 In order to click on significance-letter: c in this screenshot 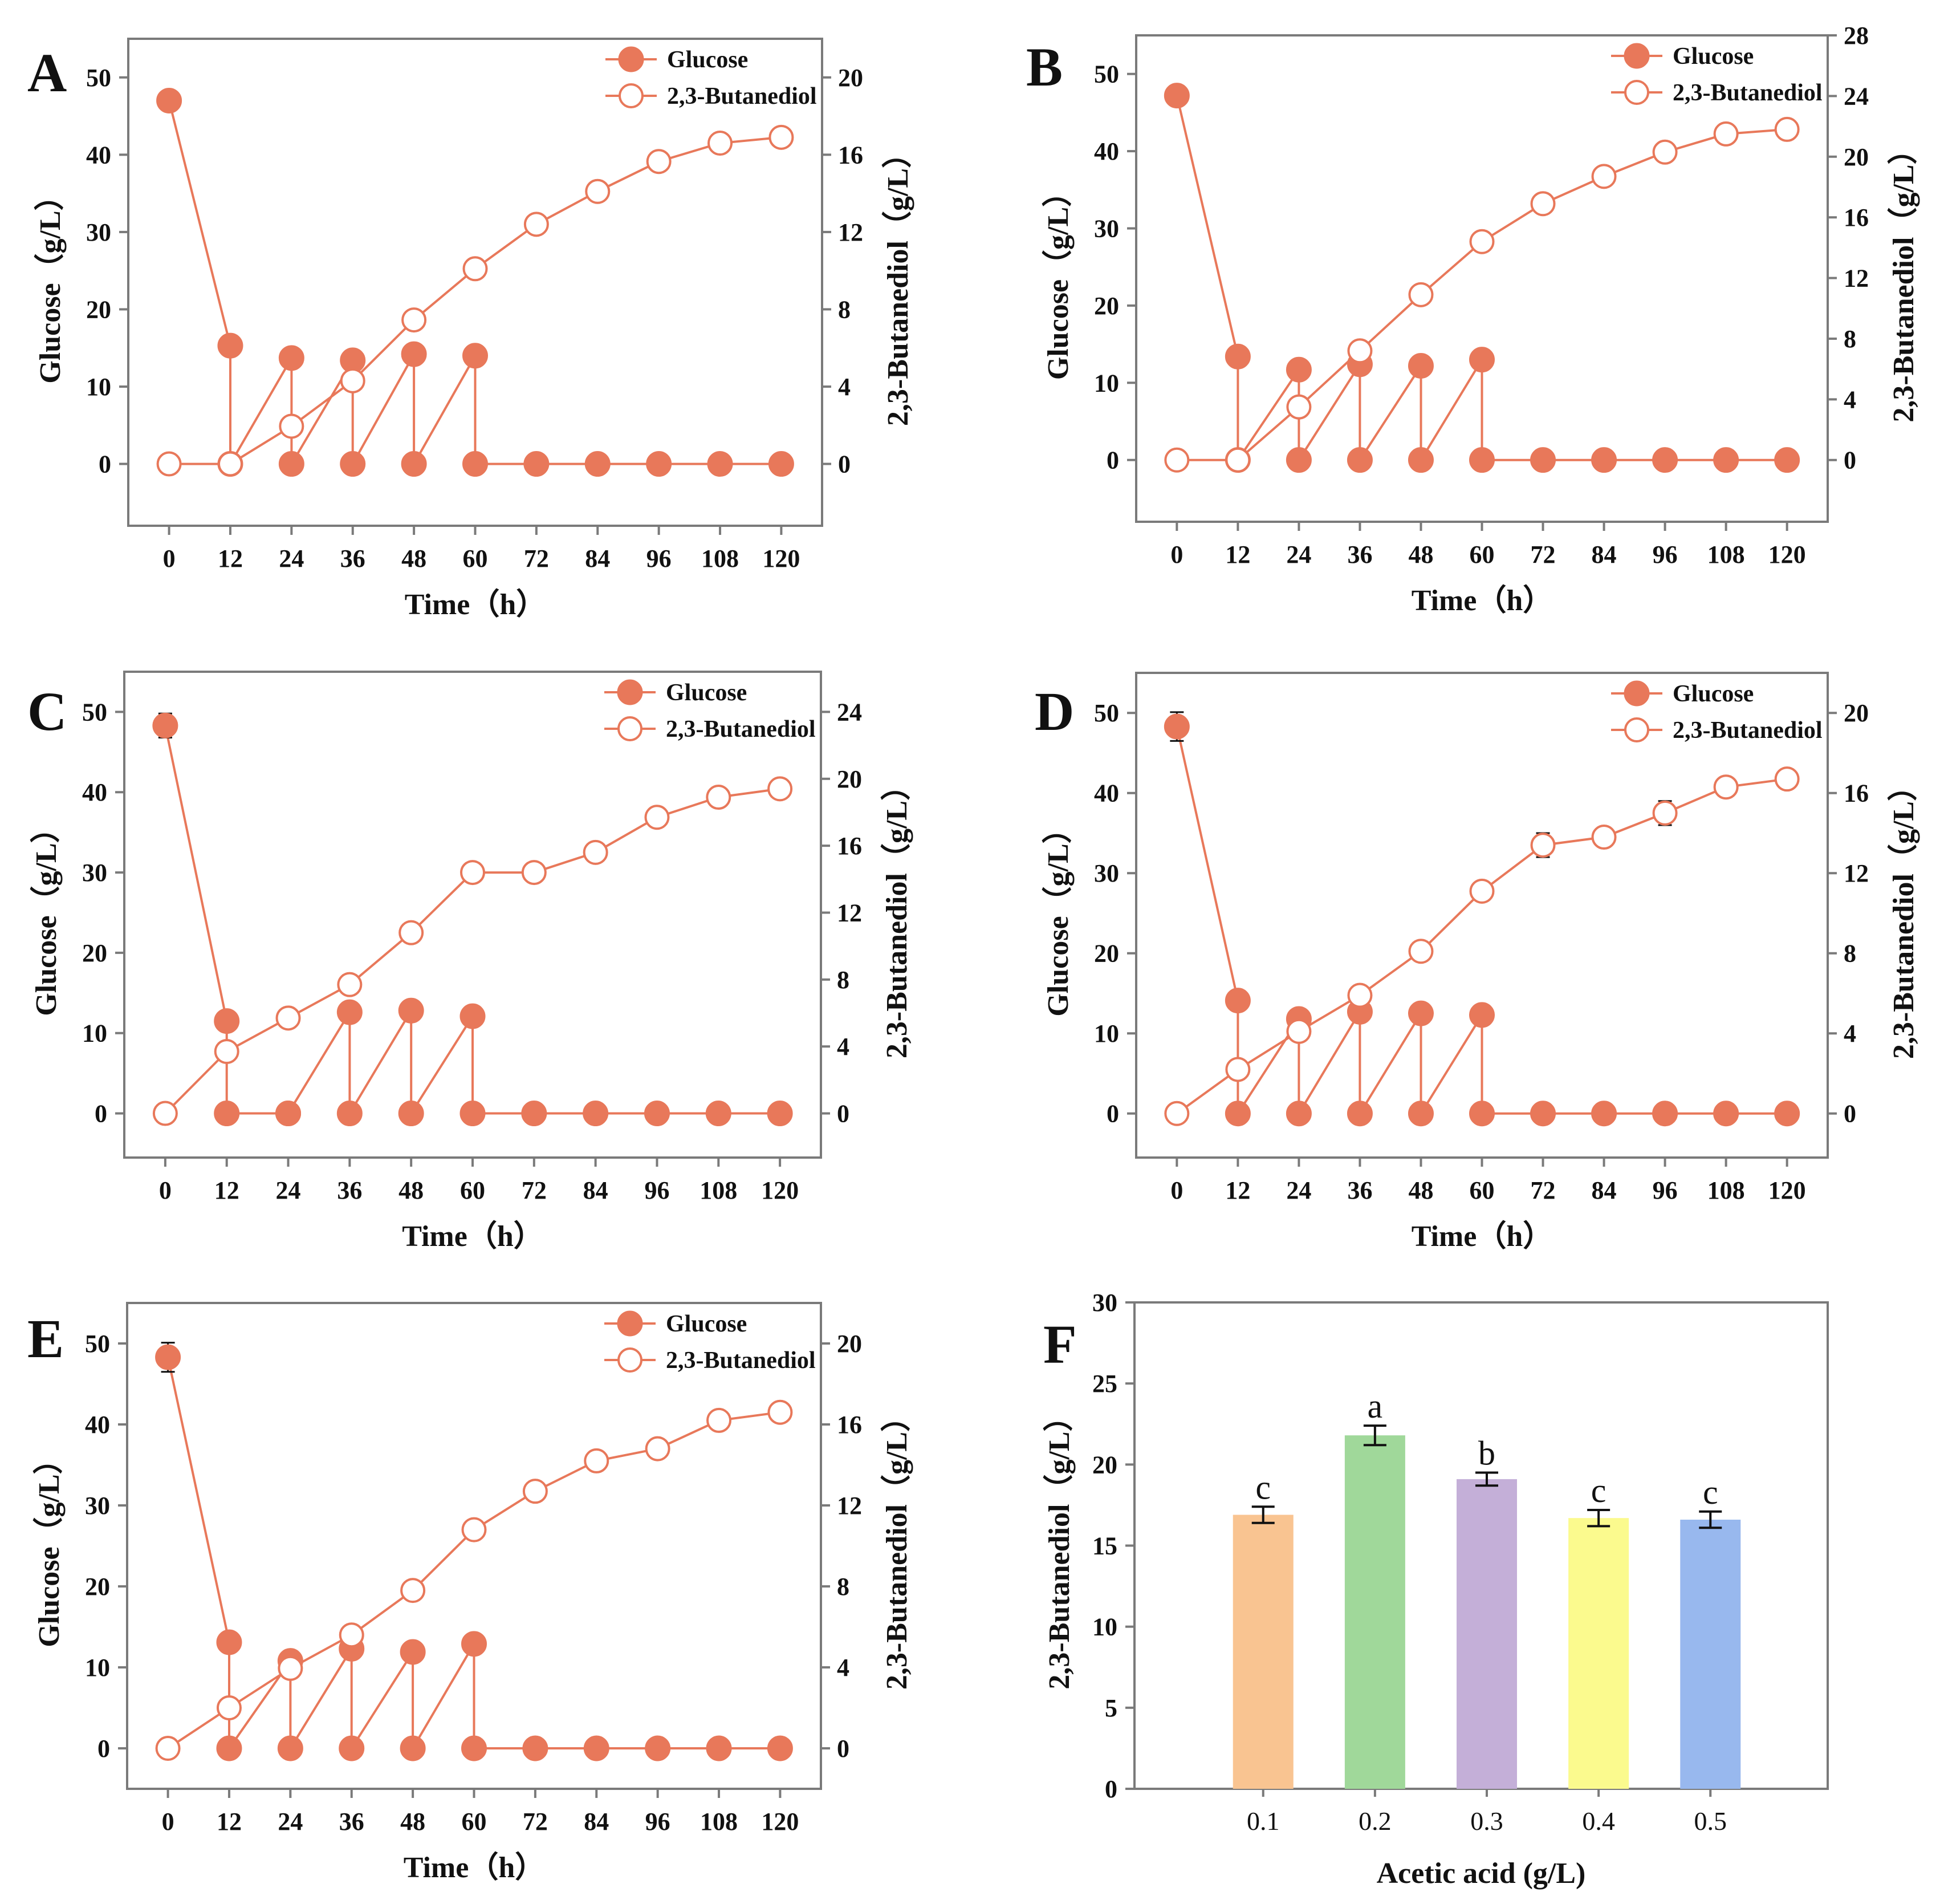, I will do `click(1263, 1487)`.